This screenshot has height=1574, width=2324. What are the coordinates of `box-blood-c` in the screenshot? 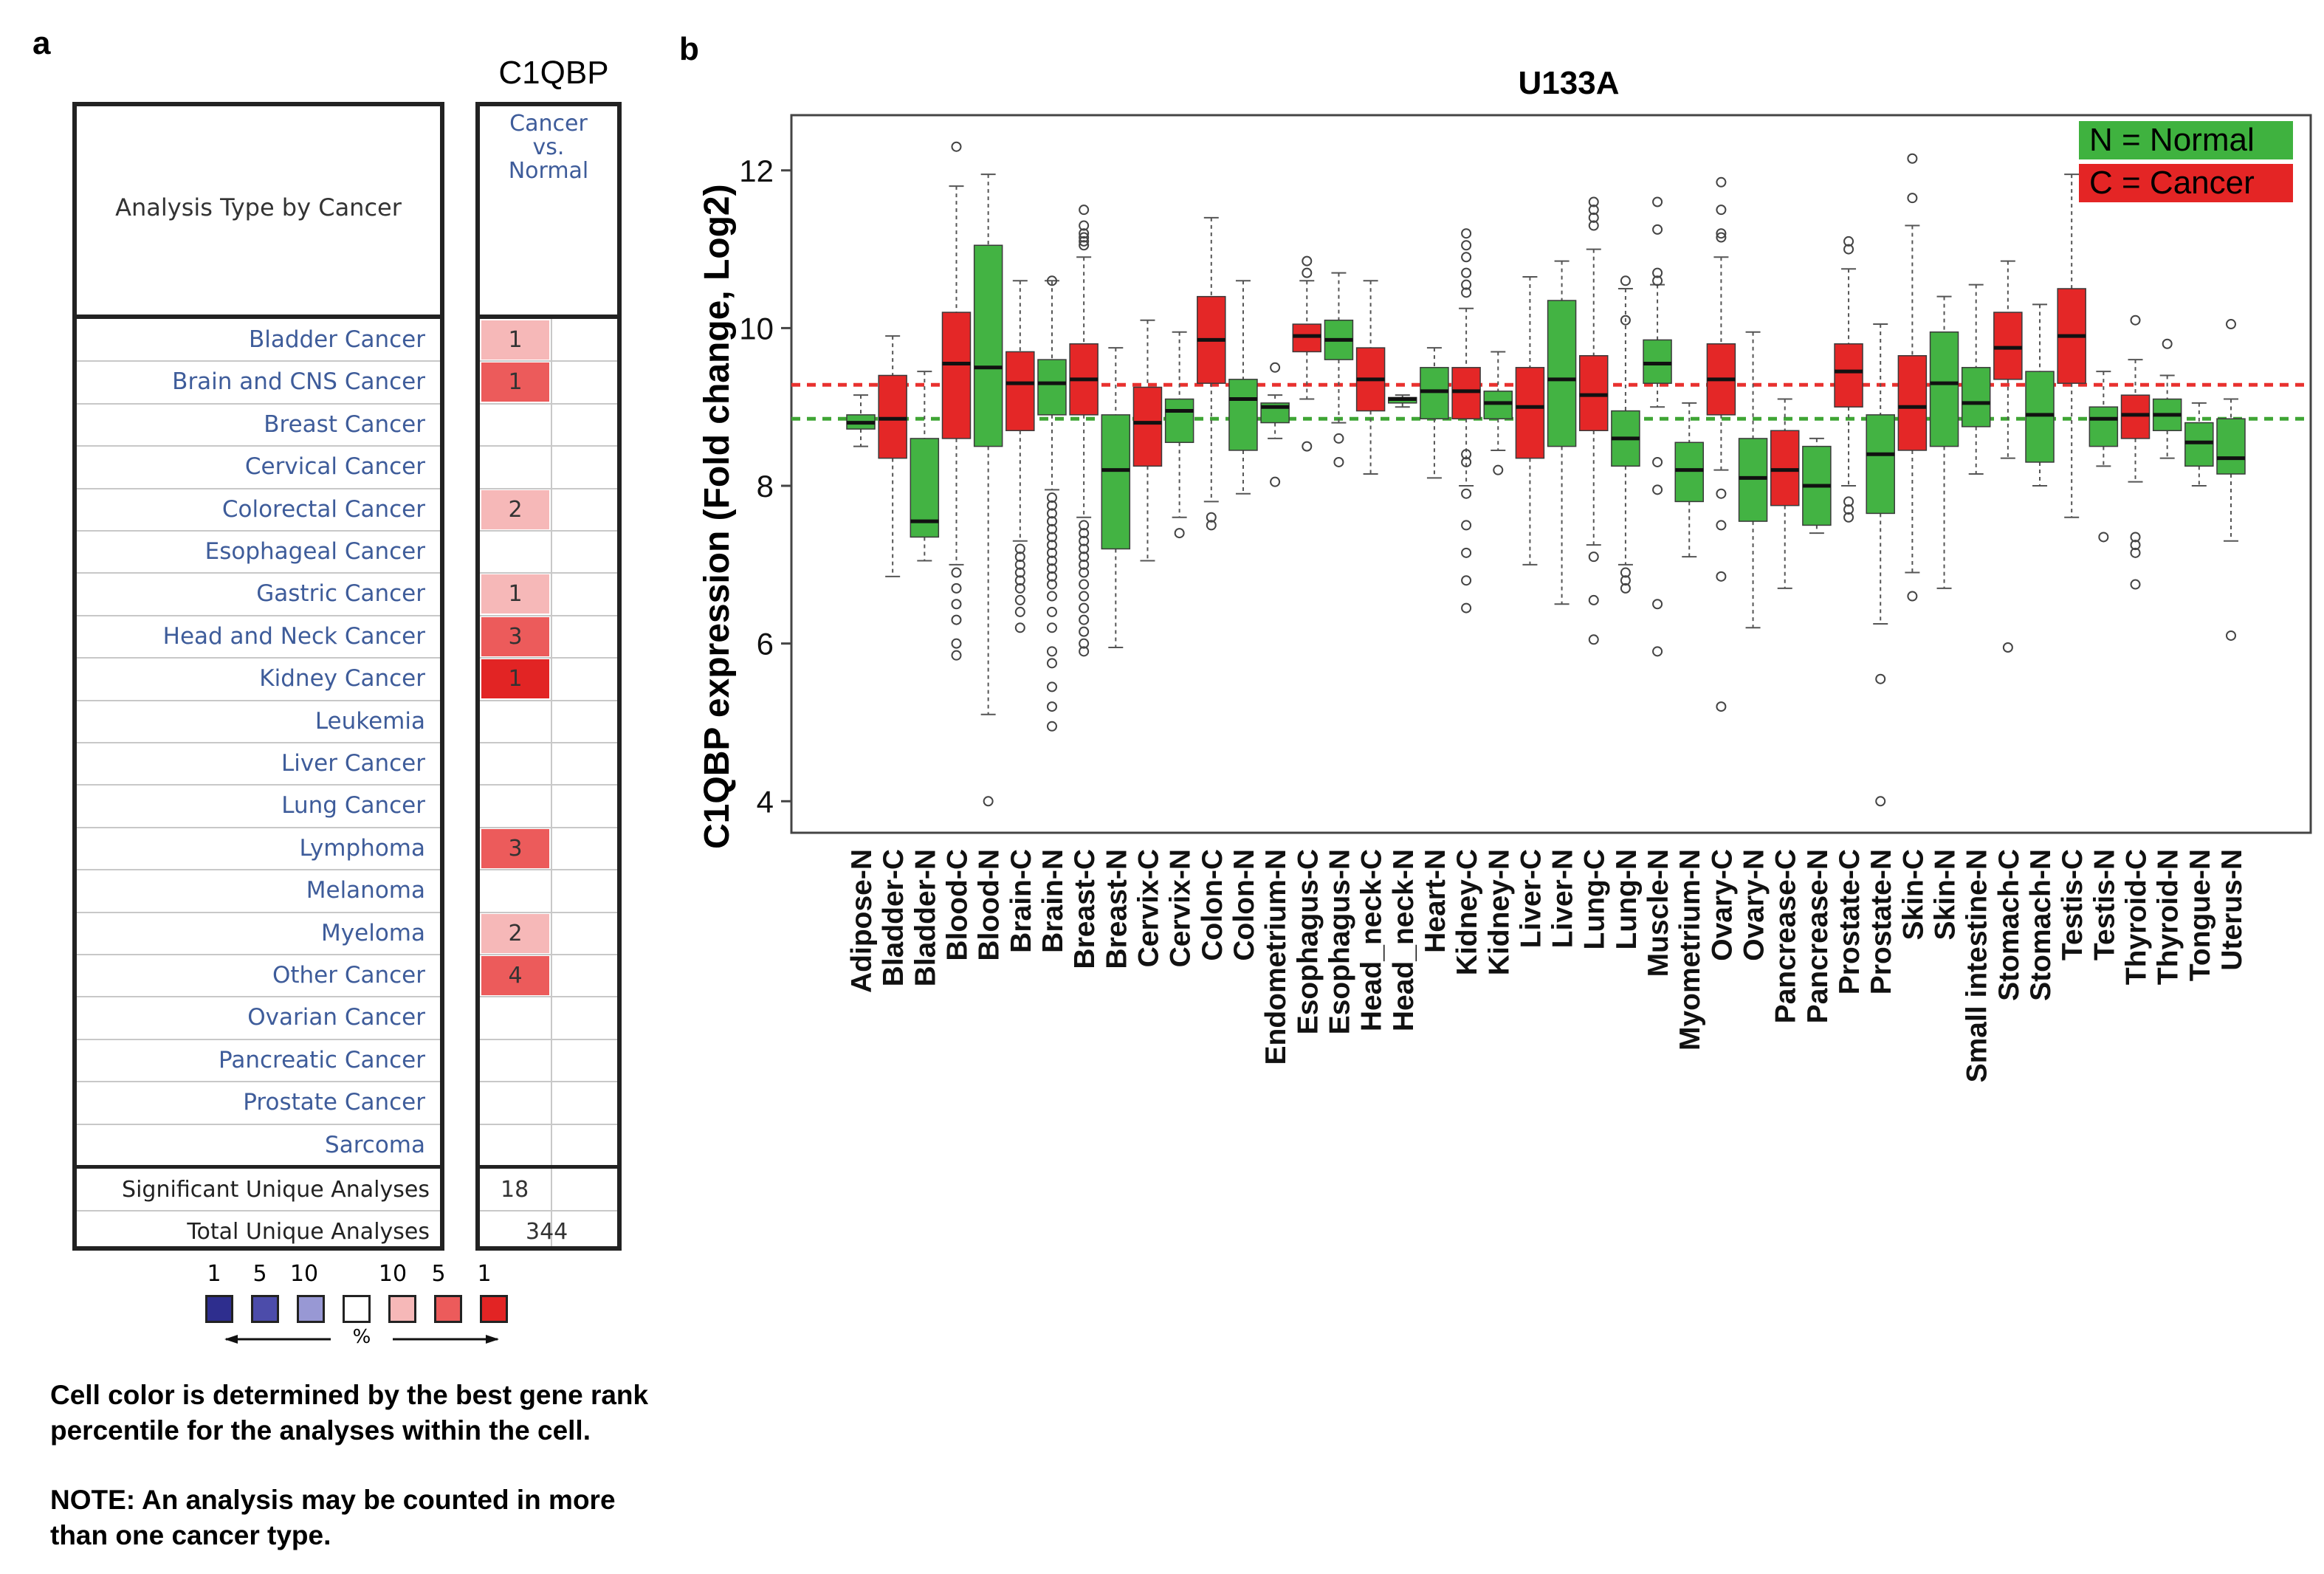 It's located at (956, 375).